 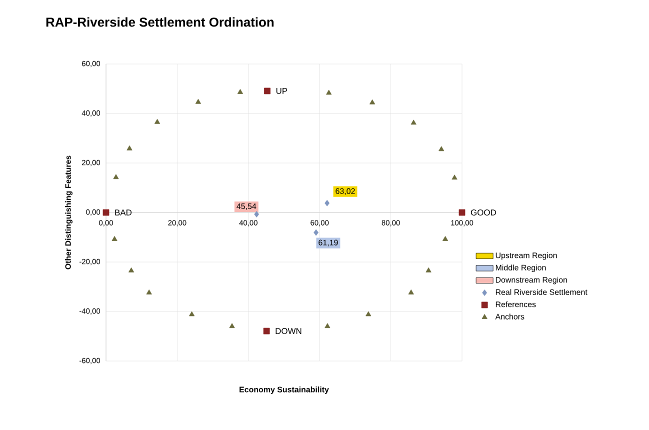 I want to click on chart-title: RAP-Riverside Settlement Ordination, so click(x=160, y=22).